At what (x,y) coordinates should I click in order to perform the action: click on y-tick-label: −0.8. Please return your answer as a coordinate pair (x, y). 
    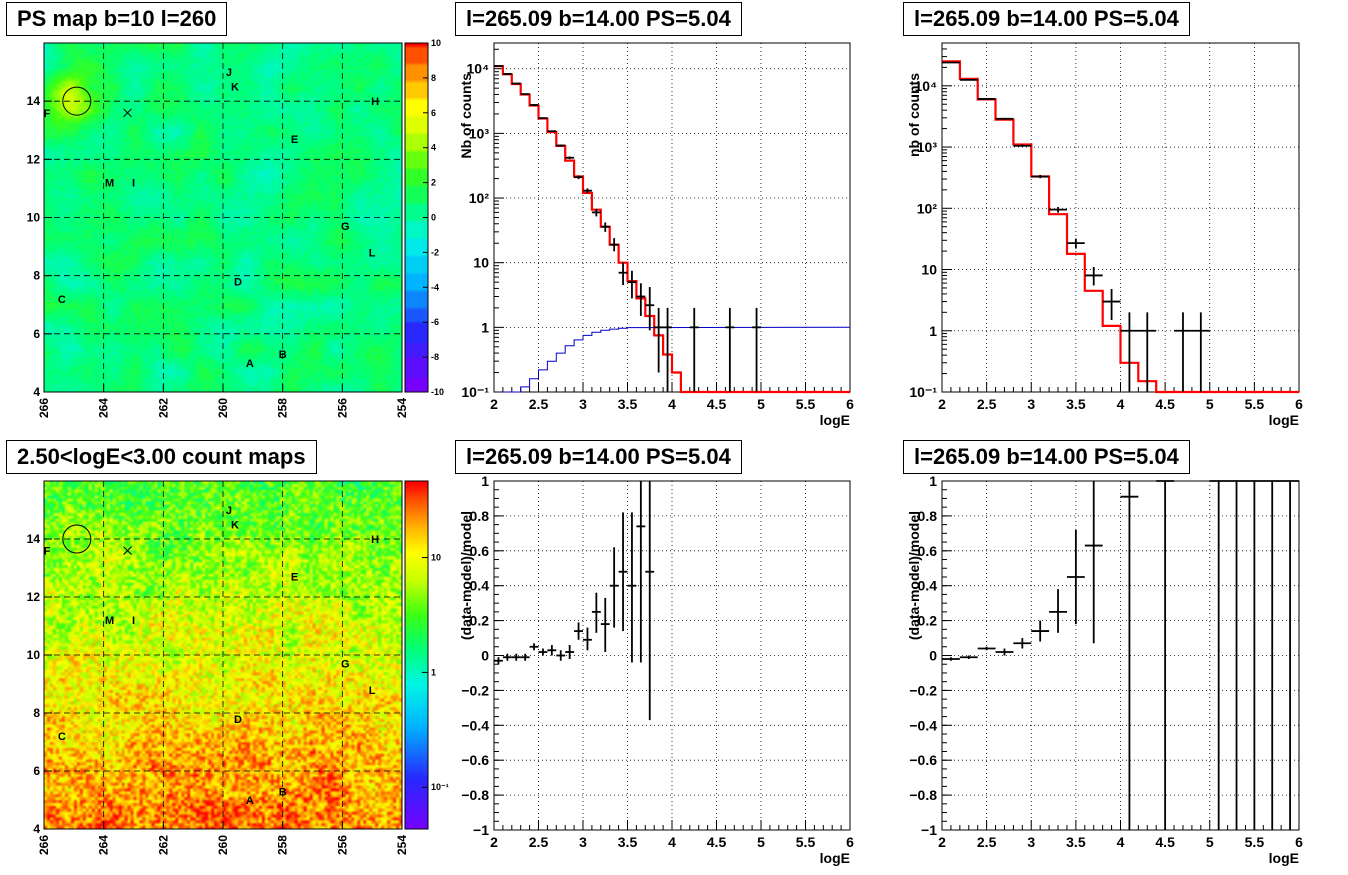
    Looking at the image, I should click on (475, 795).